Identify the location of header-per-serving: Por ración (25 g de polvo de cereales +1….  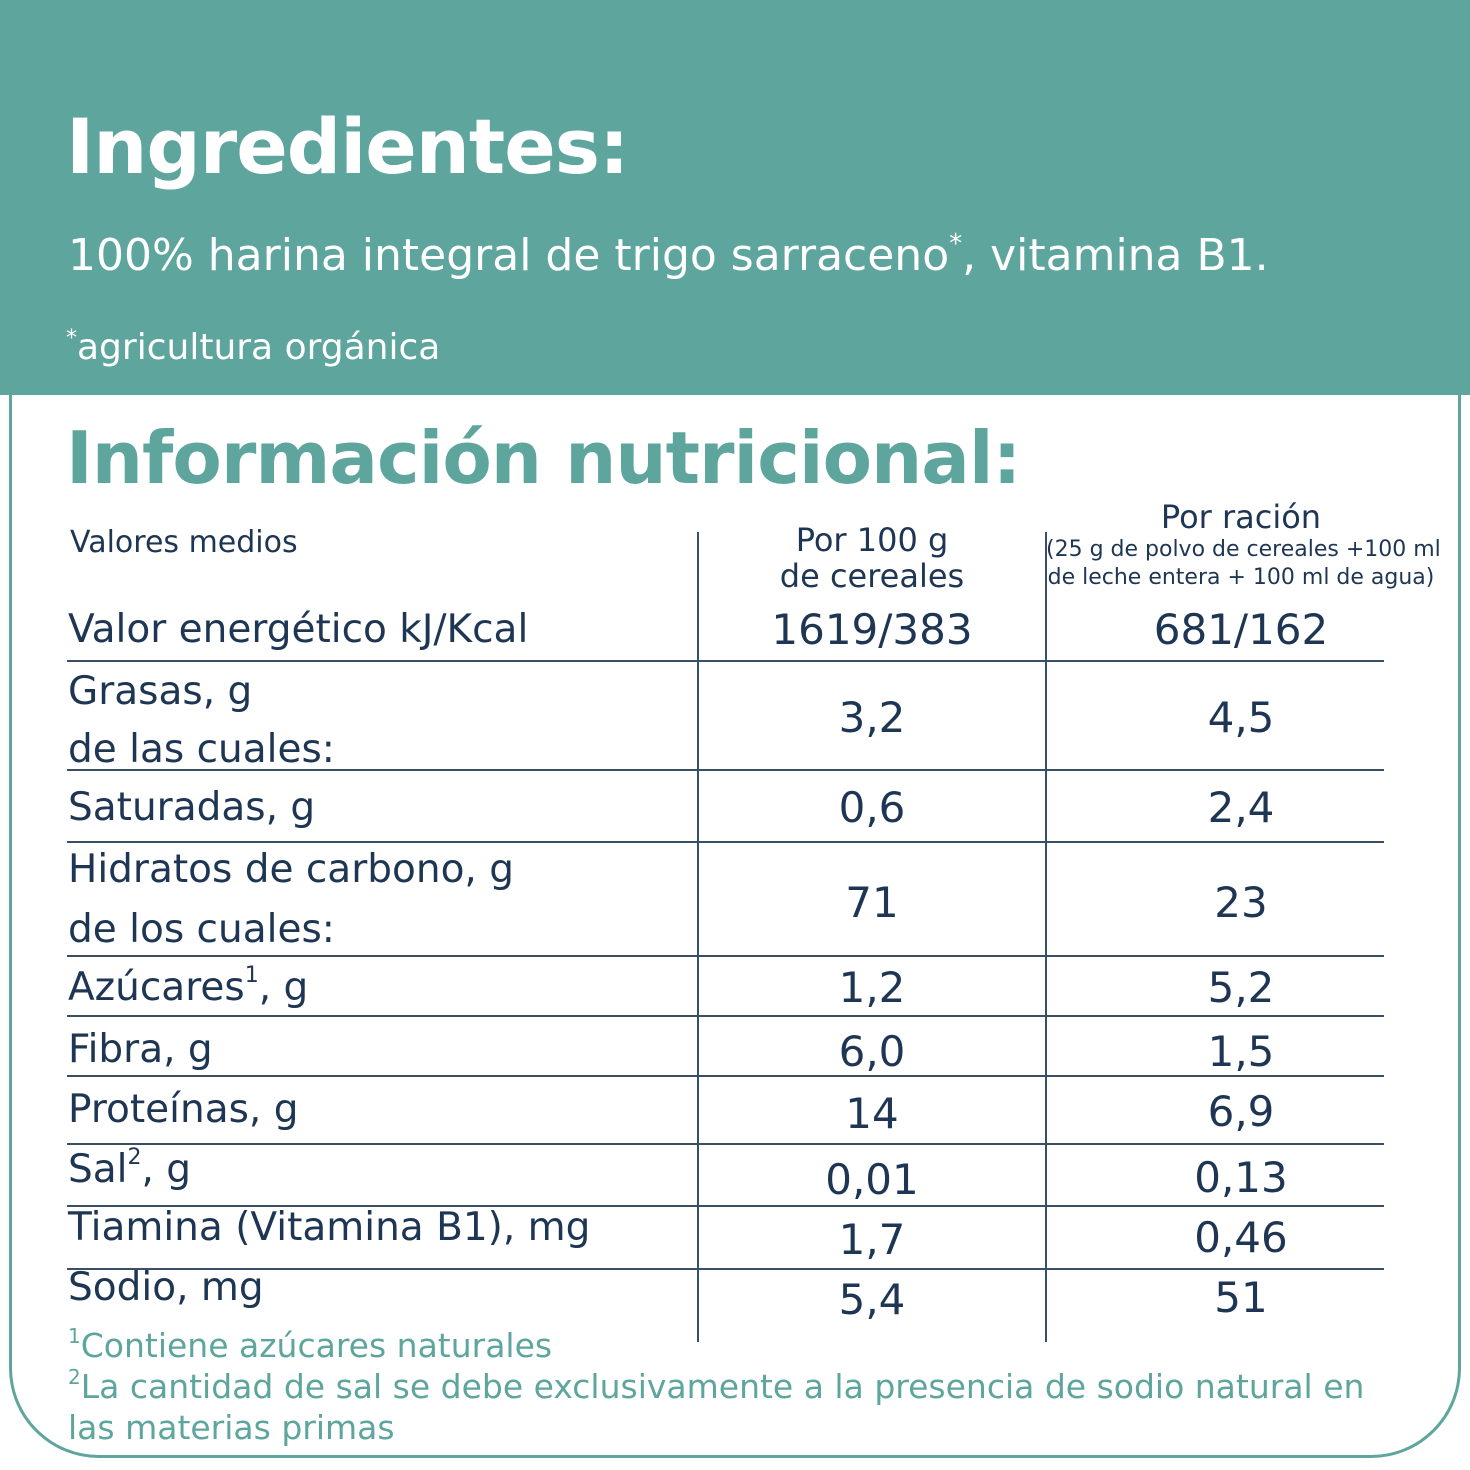
(1243, 545).